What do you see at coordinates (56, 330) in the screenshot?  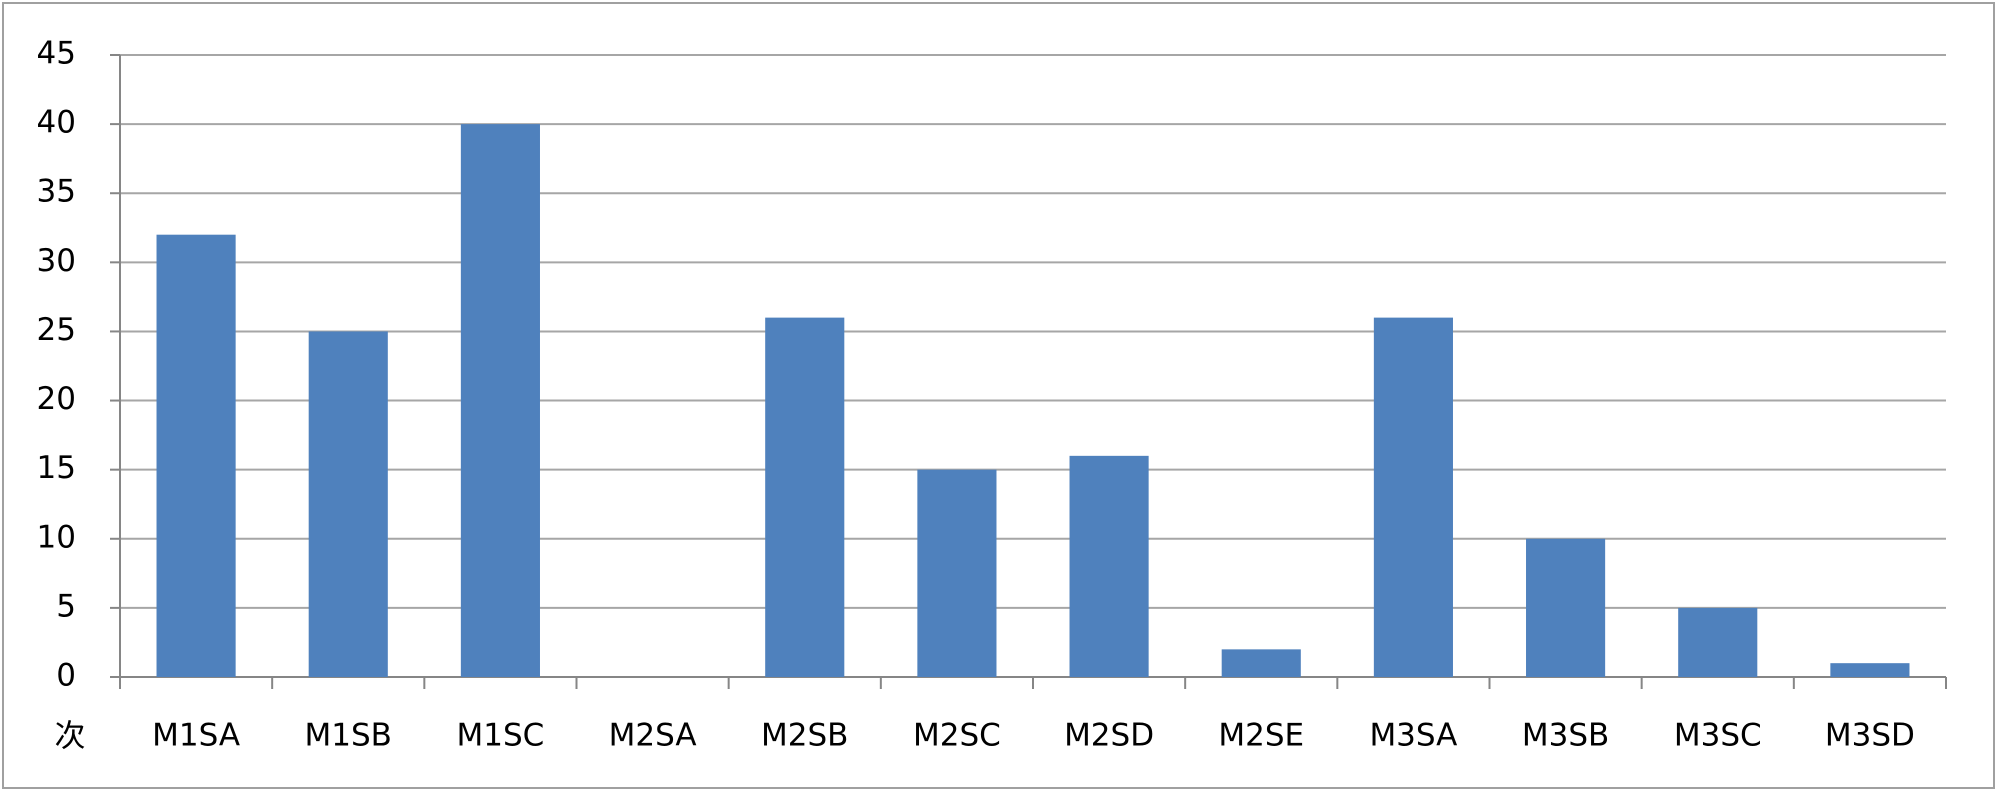 I see `y-tick-label: 25` at bounding box center [56, 330].